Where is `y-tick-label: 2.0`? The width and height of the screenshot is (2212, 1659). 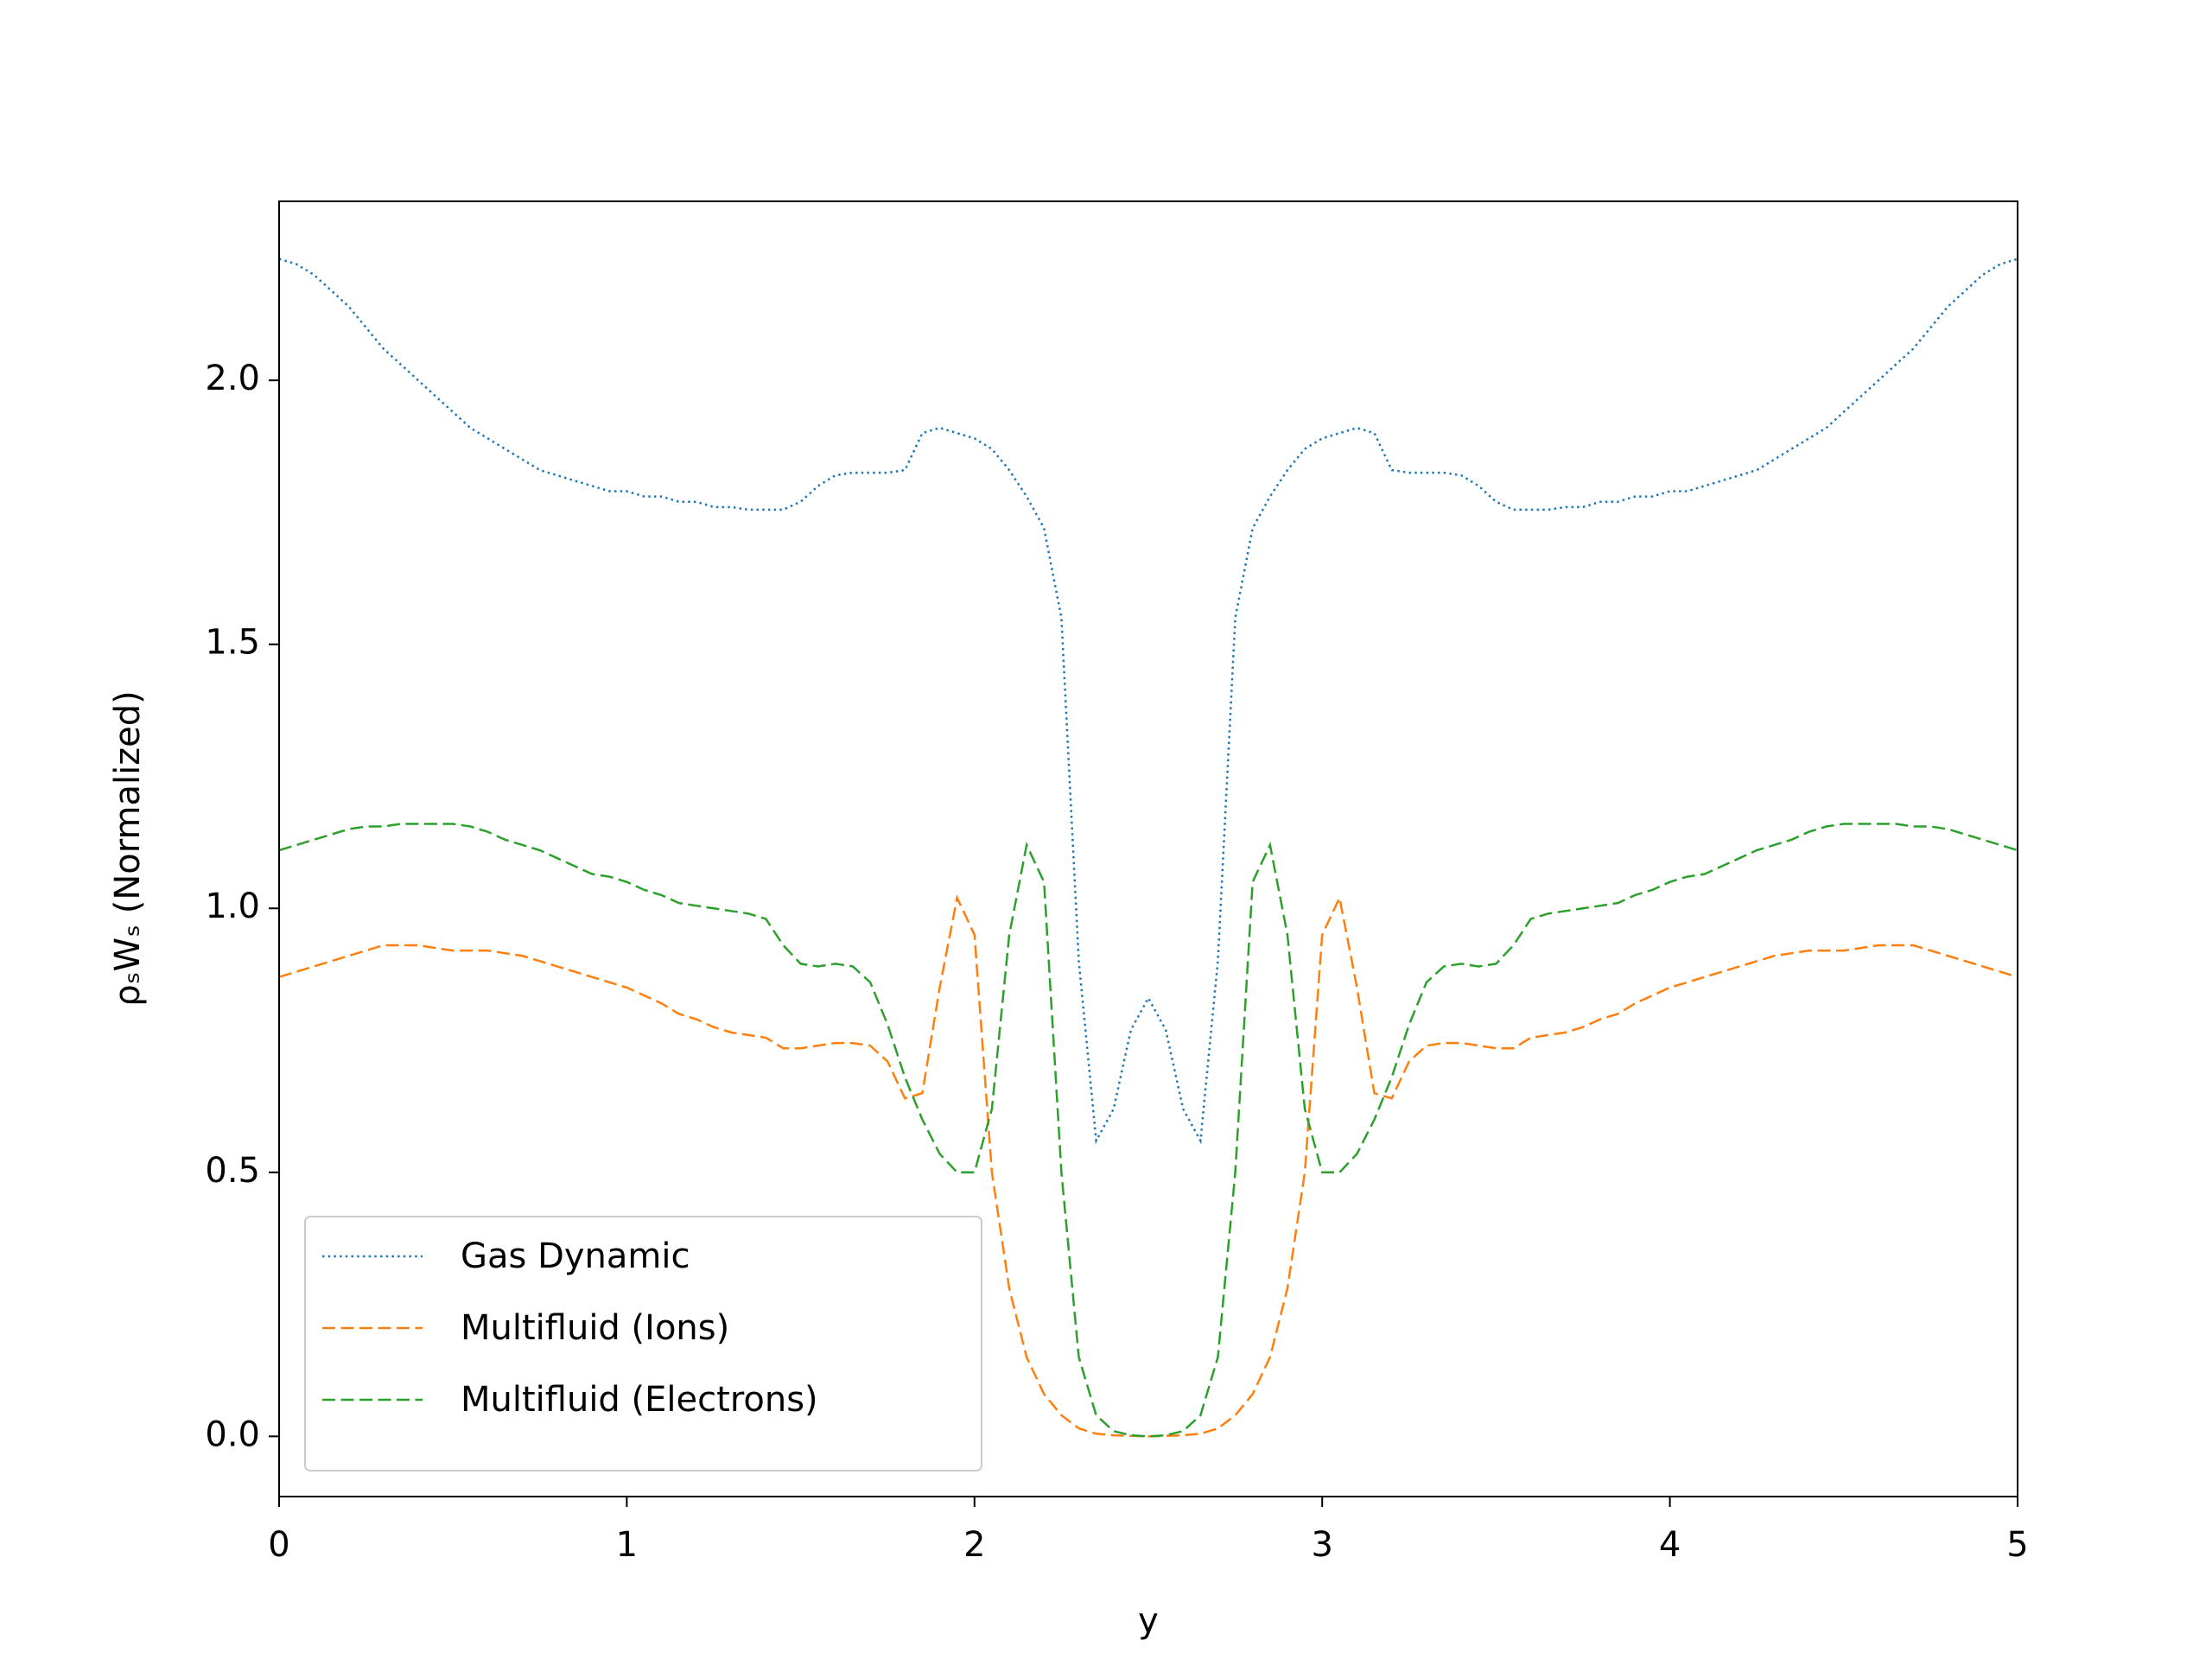 y-tick-label: 2.0 is located at coordinates (232, 378).